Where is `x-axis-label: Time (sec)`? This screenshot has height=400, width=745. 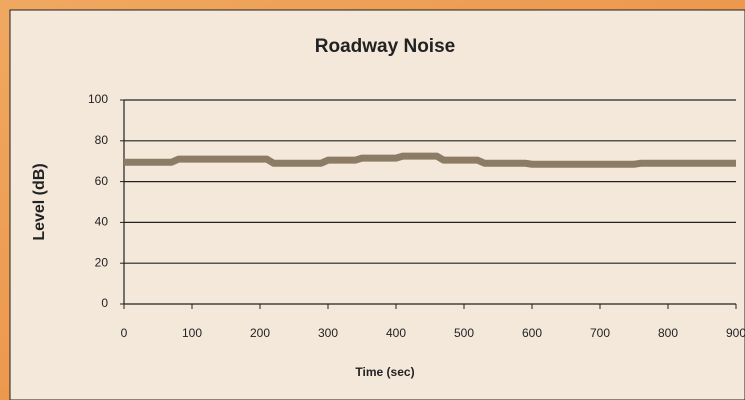 x-axis-label: Time (sec) is located at coordinates (384, 372).